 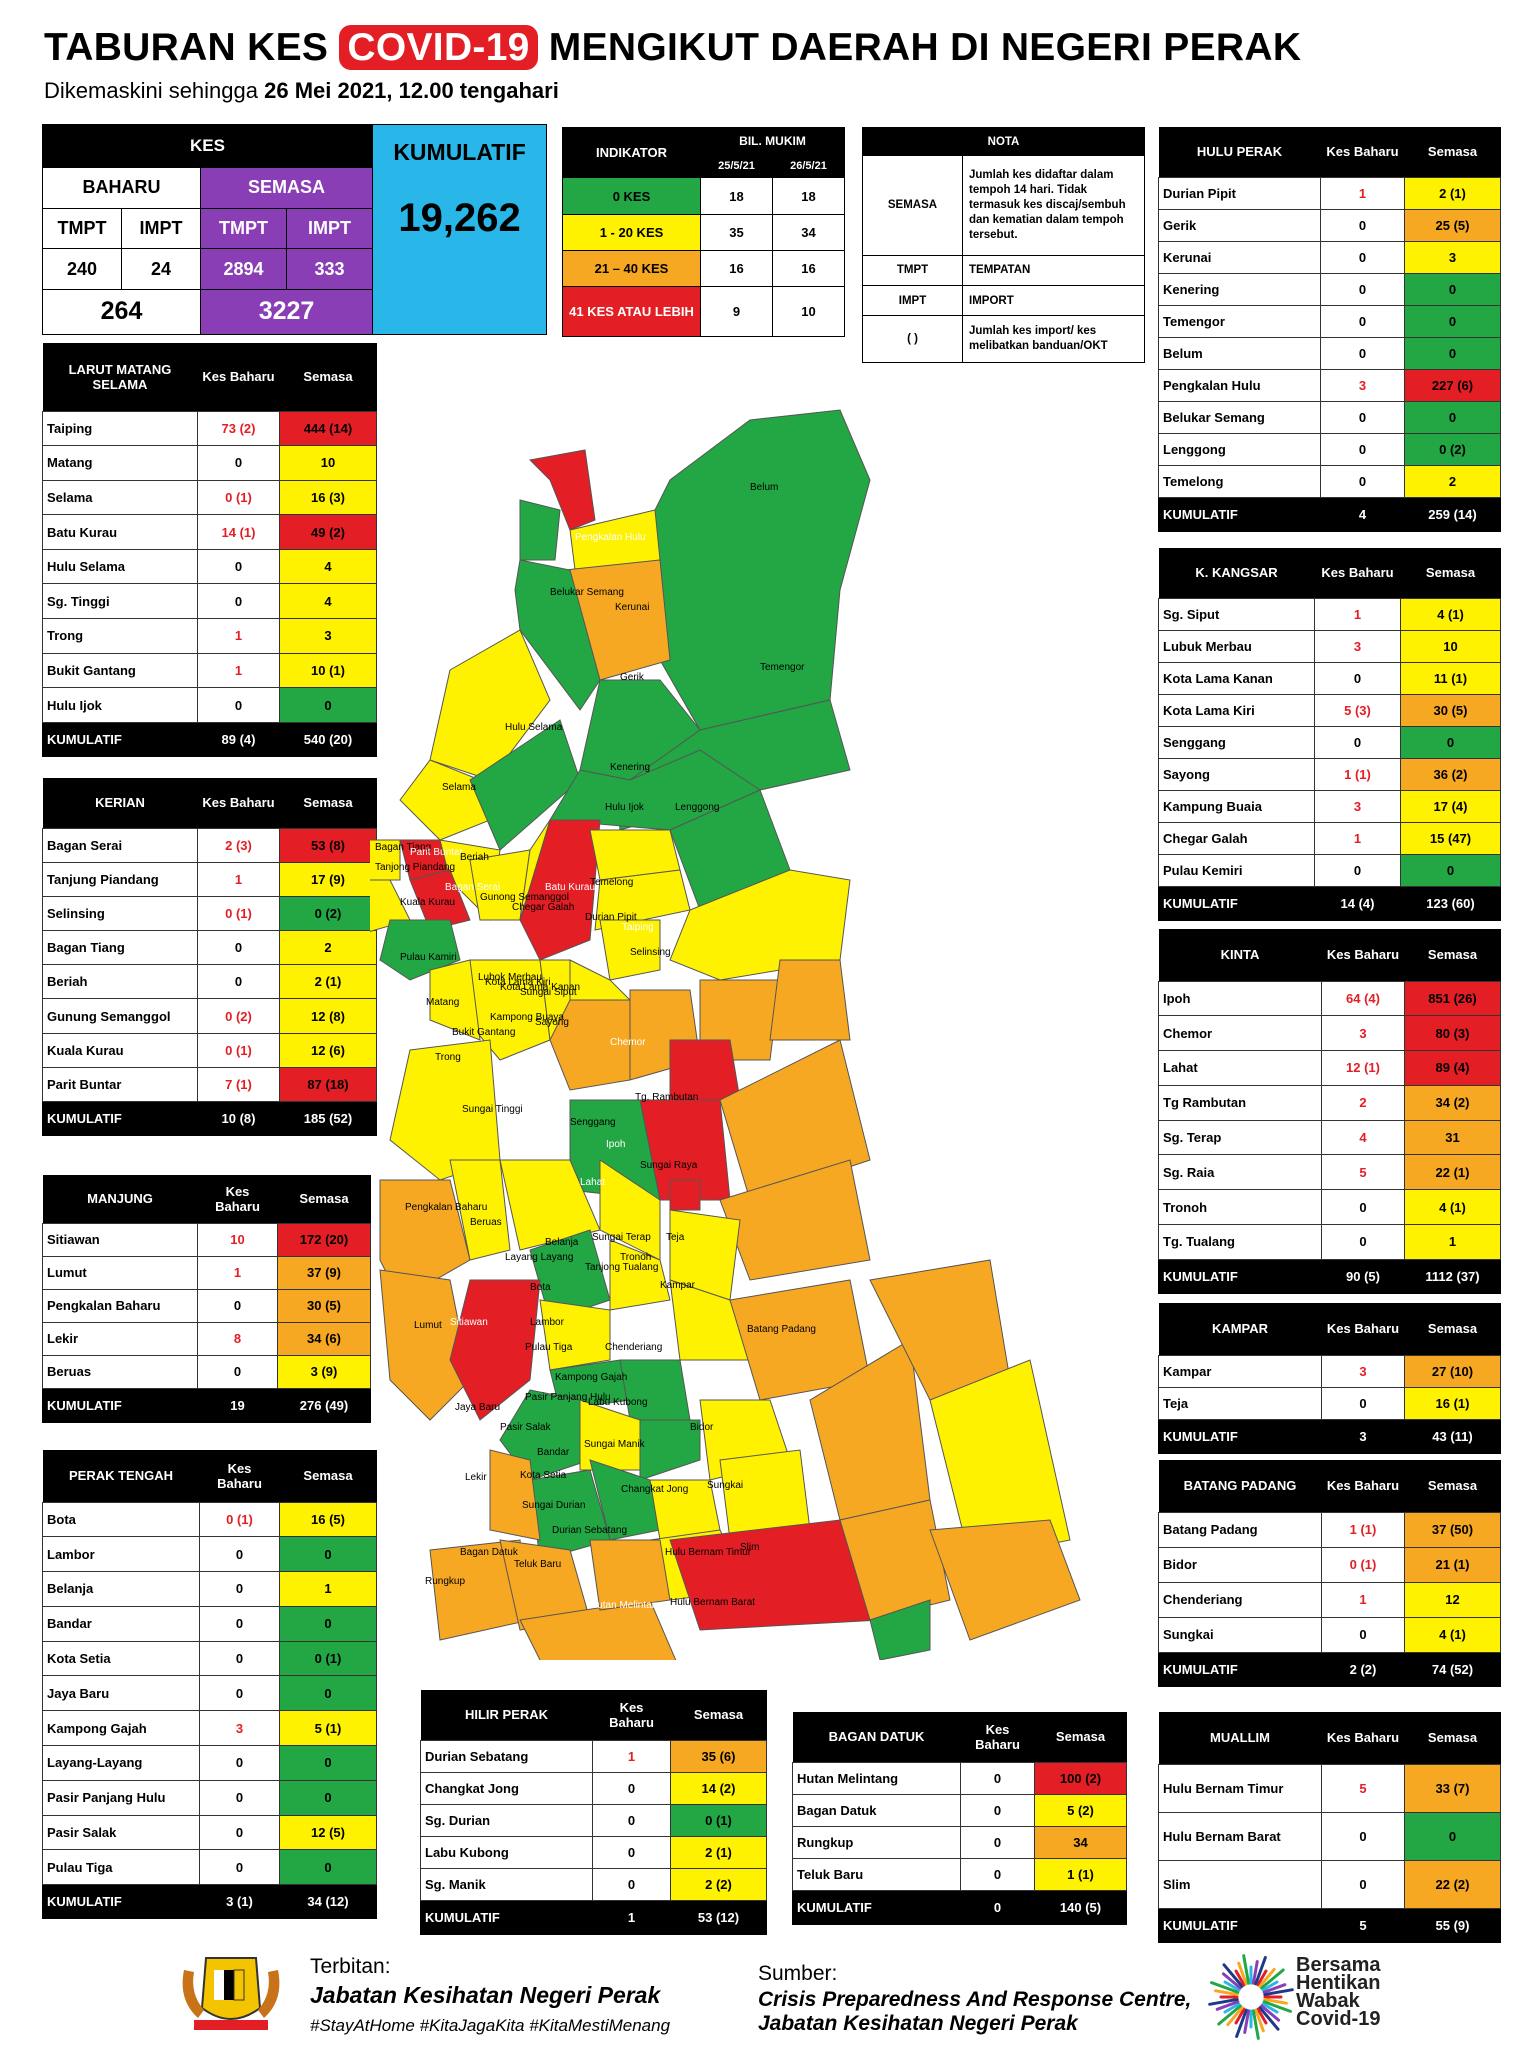 I want to click on map-label: Pasir Panjang Hulu, so click(x=568, y=1397).